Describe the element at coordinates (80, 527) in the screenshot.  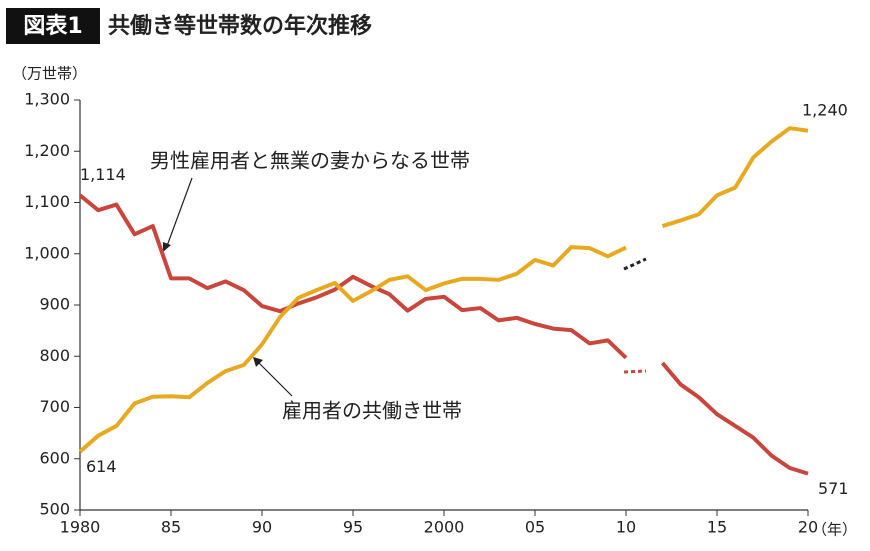
I see `x-tick-label: 1980` at that location.